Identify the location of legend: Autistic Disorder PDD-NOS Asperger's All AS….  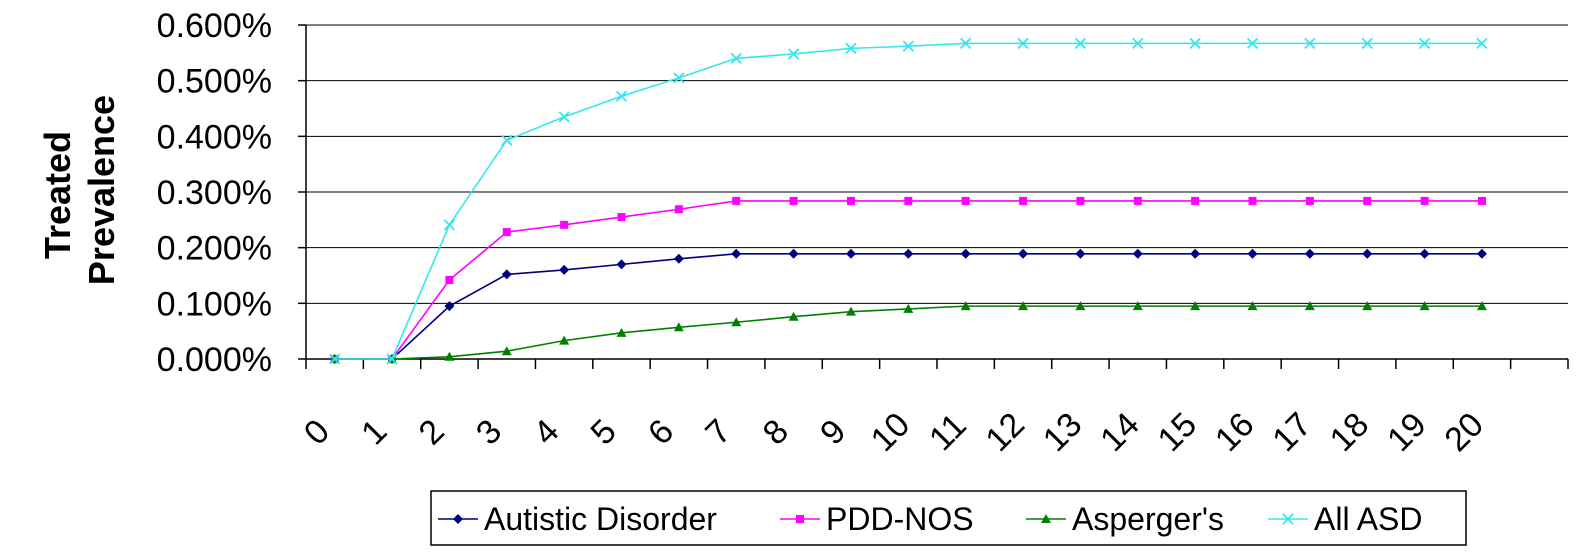
(948, 518).